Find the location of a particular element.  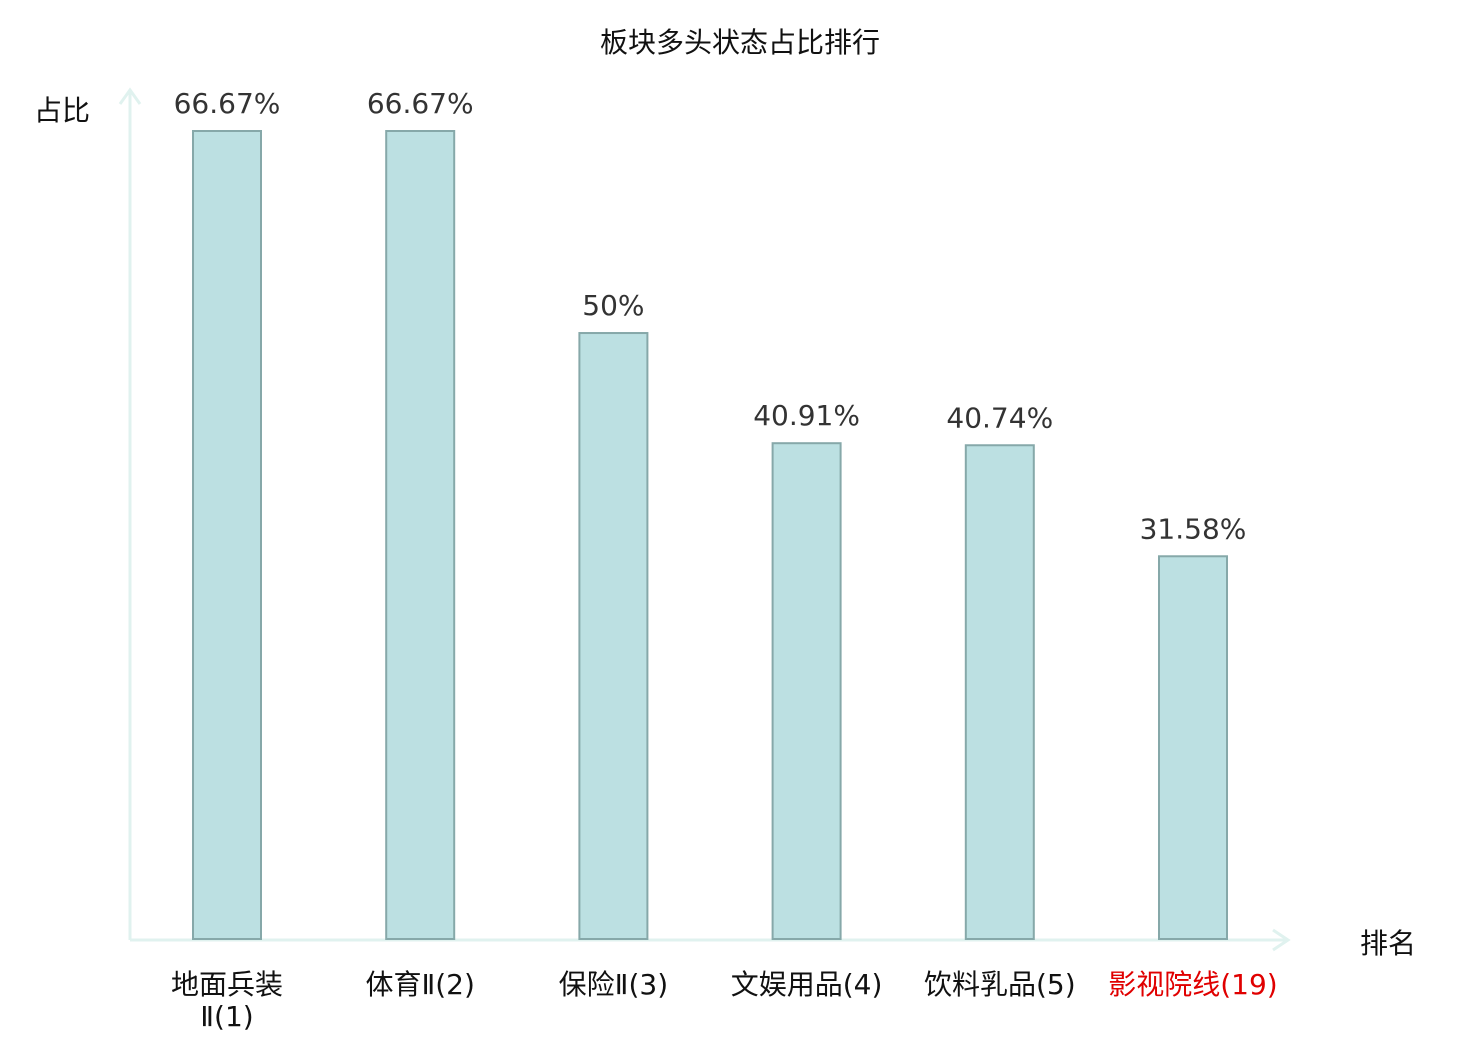

bar-value-label: 40.91% is located at coordinates (806, 415).